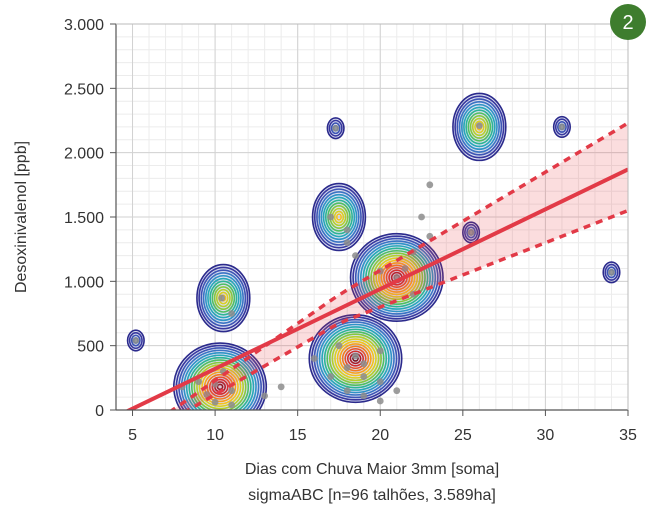 The image size is (650, 505). What do you see at coordinates (380, 435) in the screenshot?
I see `x-tick-label: 20` at bounding box center [380, 435].